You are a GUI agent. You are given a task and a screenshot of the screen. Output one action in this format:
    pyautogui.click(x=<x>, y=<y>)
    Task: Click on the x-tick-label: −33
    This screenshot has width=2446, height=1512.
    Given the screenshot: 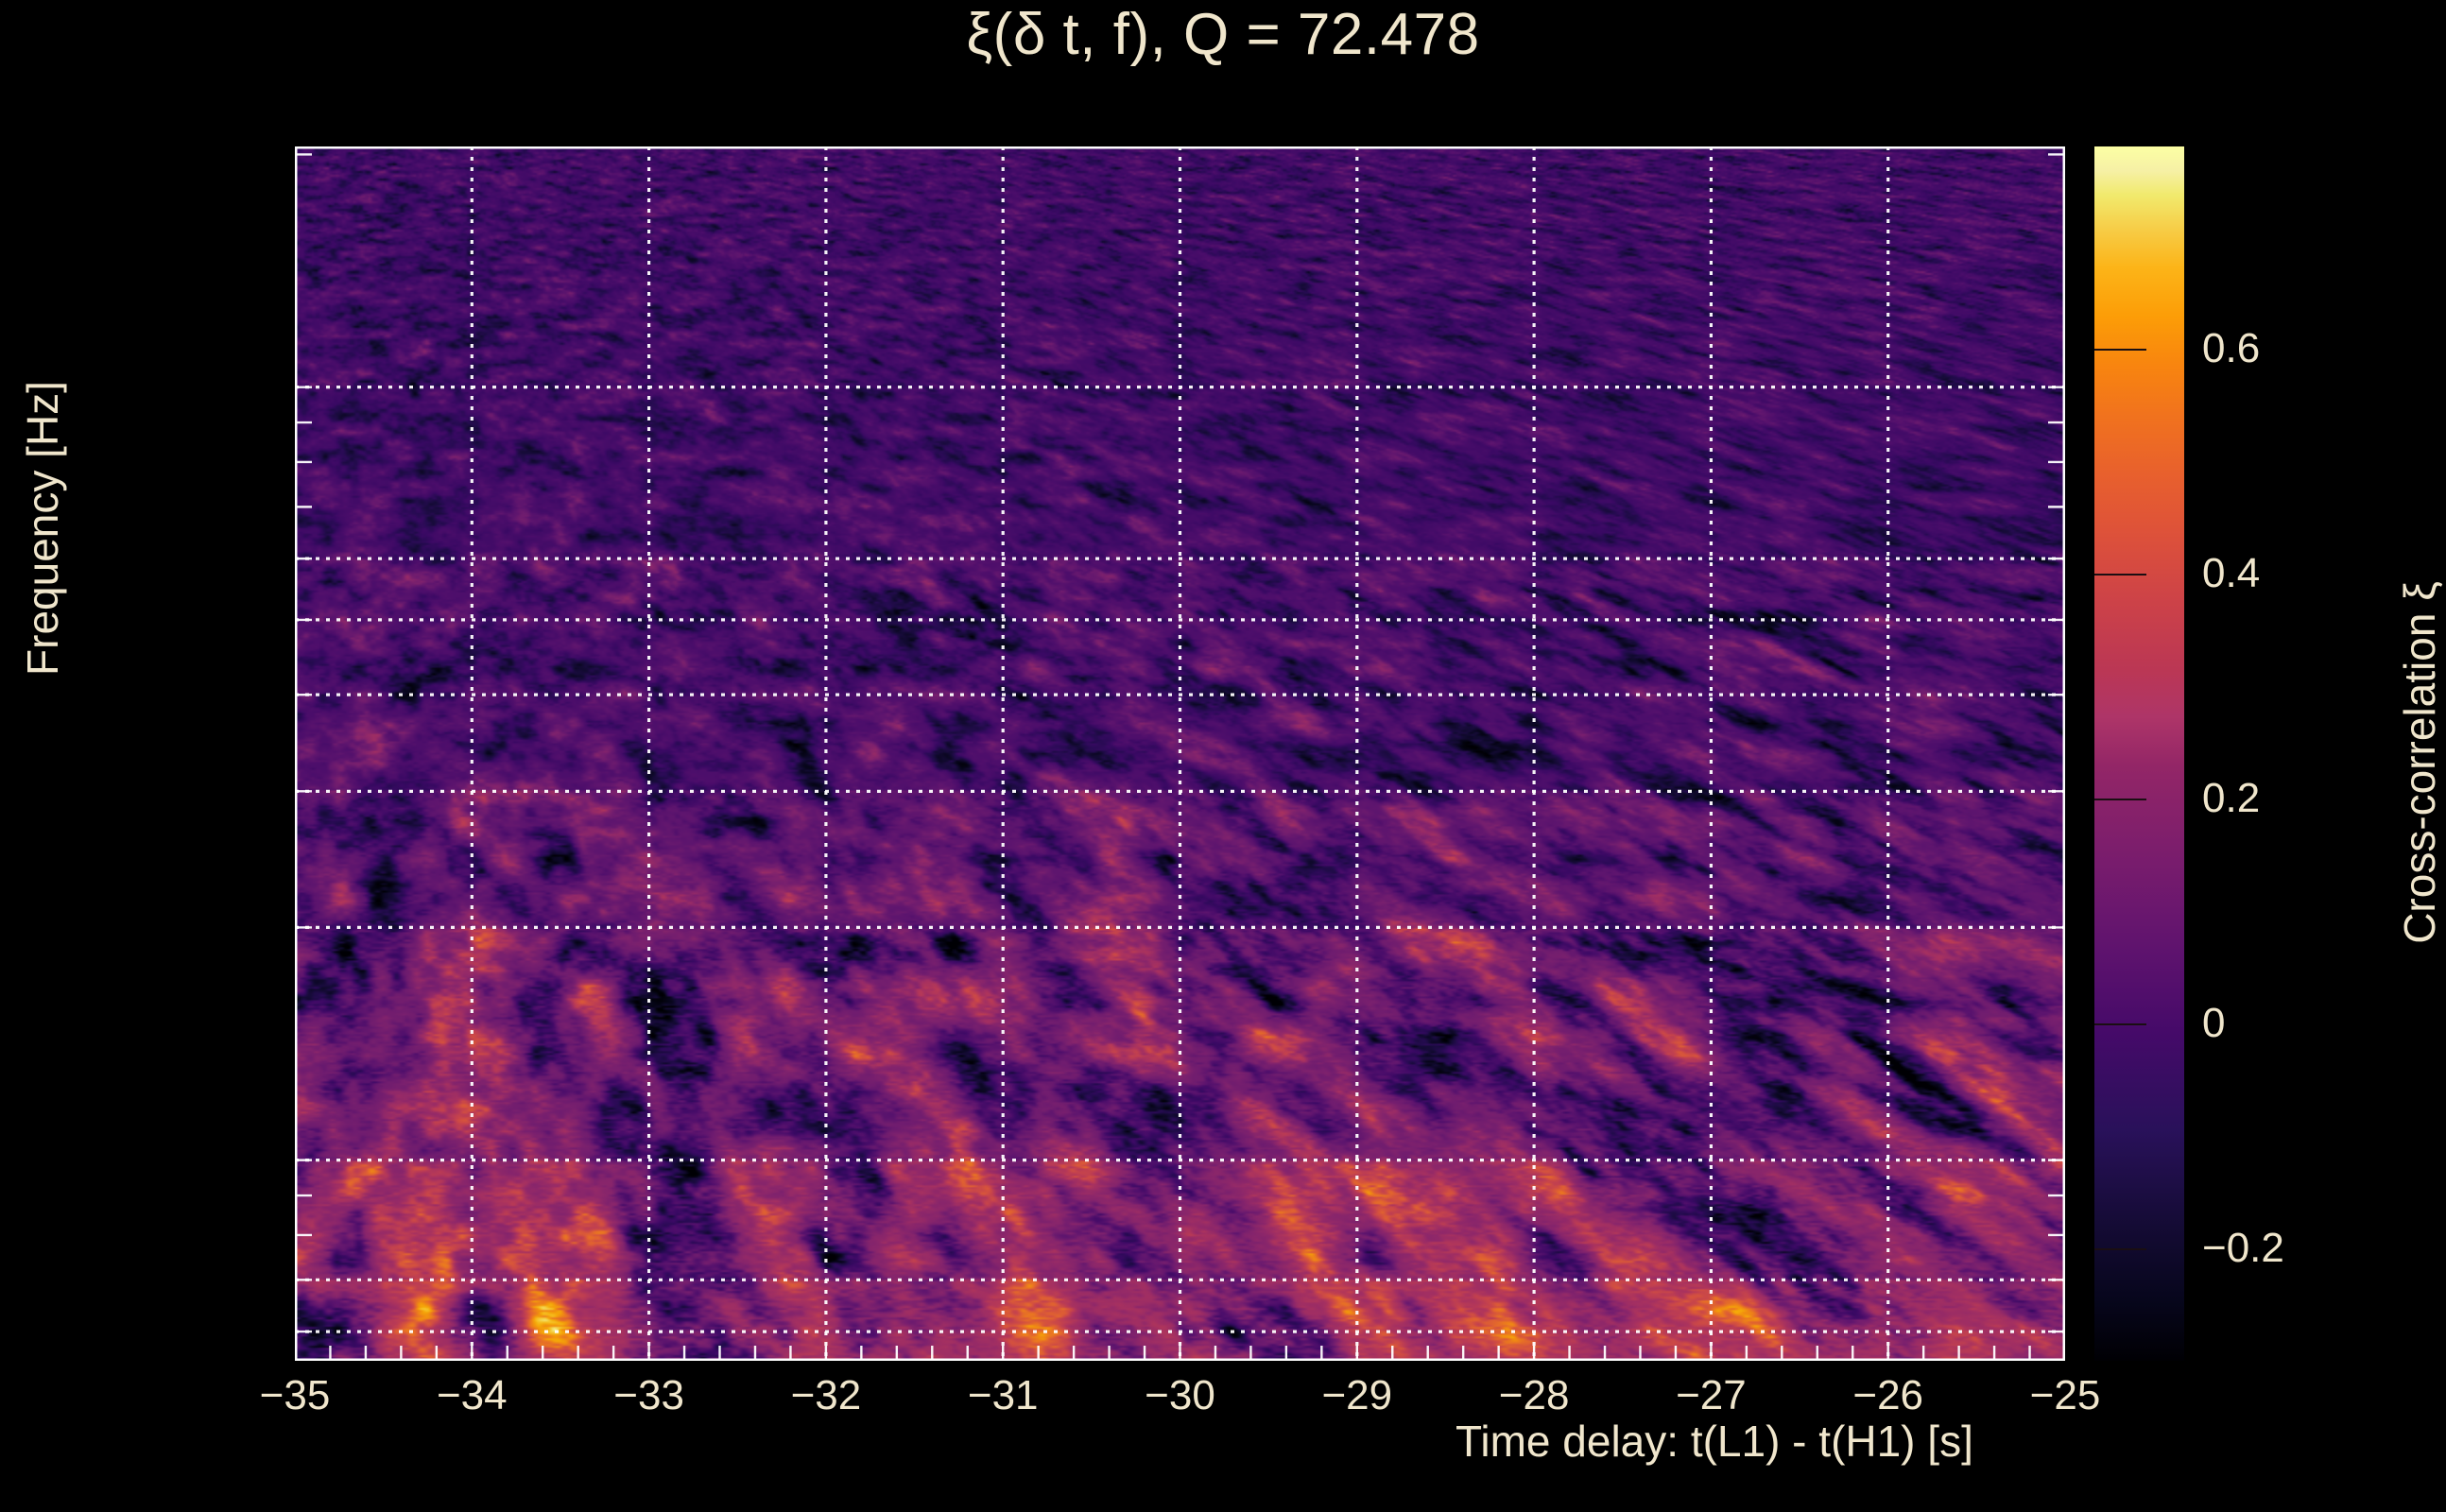 What is the action you would take?
    pyautogui.click(x=648, y=1395)
    